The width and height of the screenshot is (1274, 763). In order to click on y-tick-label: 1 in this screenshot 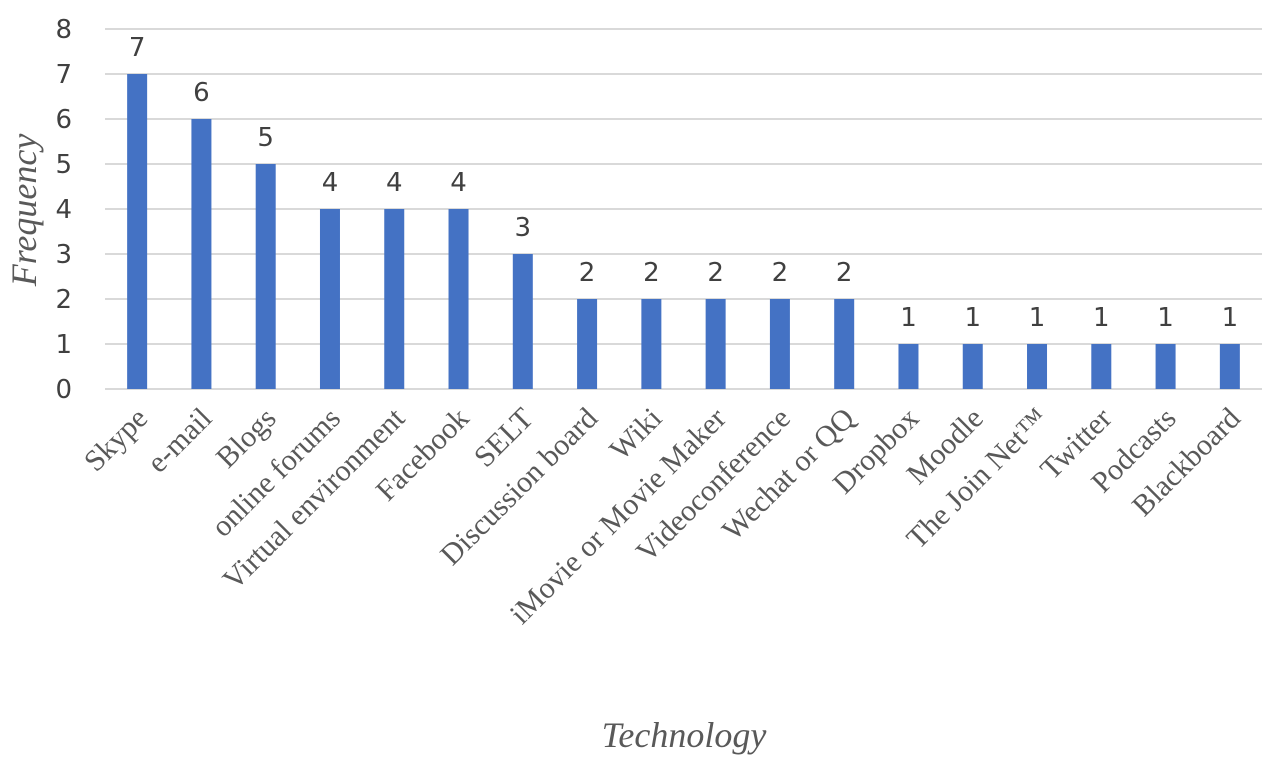, I will do `click(63, 345)`.